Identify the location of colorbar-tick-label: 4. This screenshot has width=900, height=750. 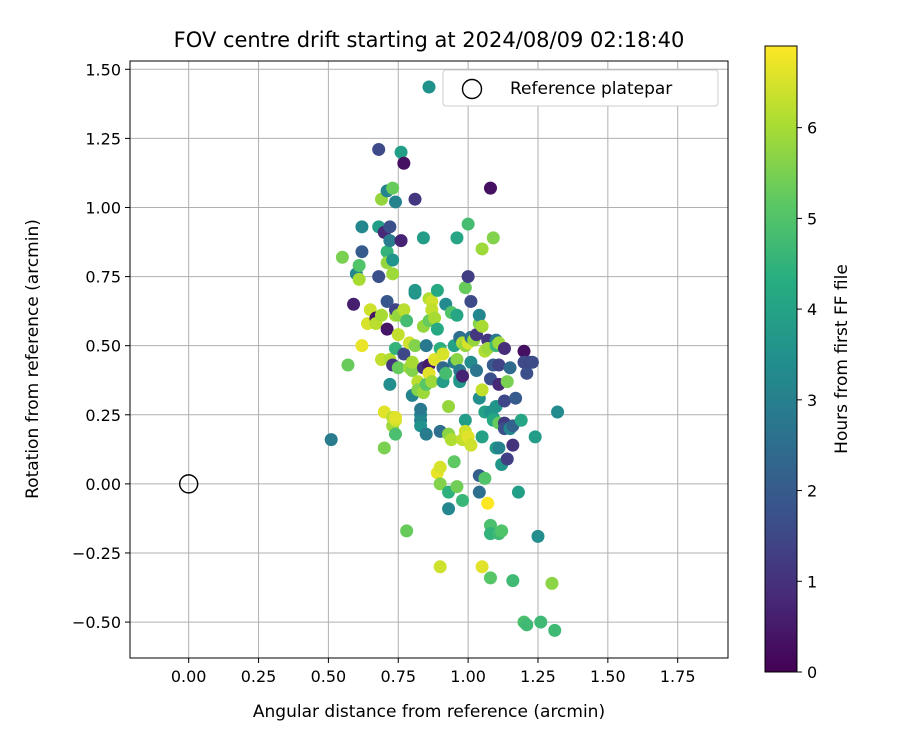
(812, 309).